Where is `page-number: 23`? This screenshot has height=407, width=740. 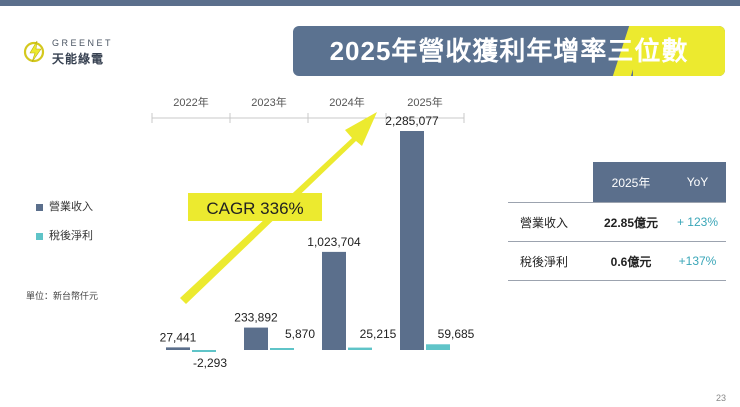
page-number: 23 is located at coordinates (720, 398).